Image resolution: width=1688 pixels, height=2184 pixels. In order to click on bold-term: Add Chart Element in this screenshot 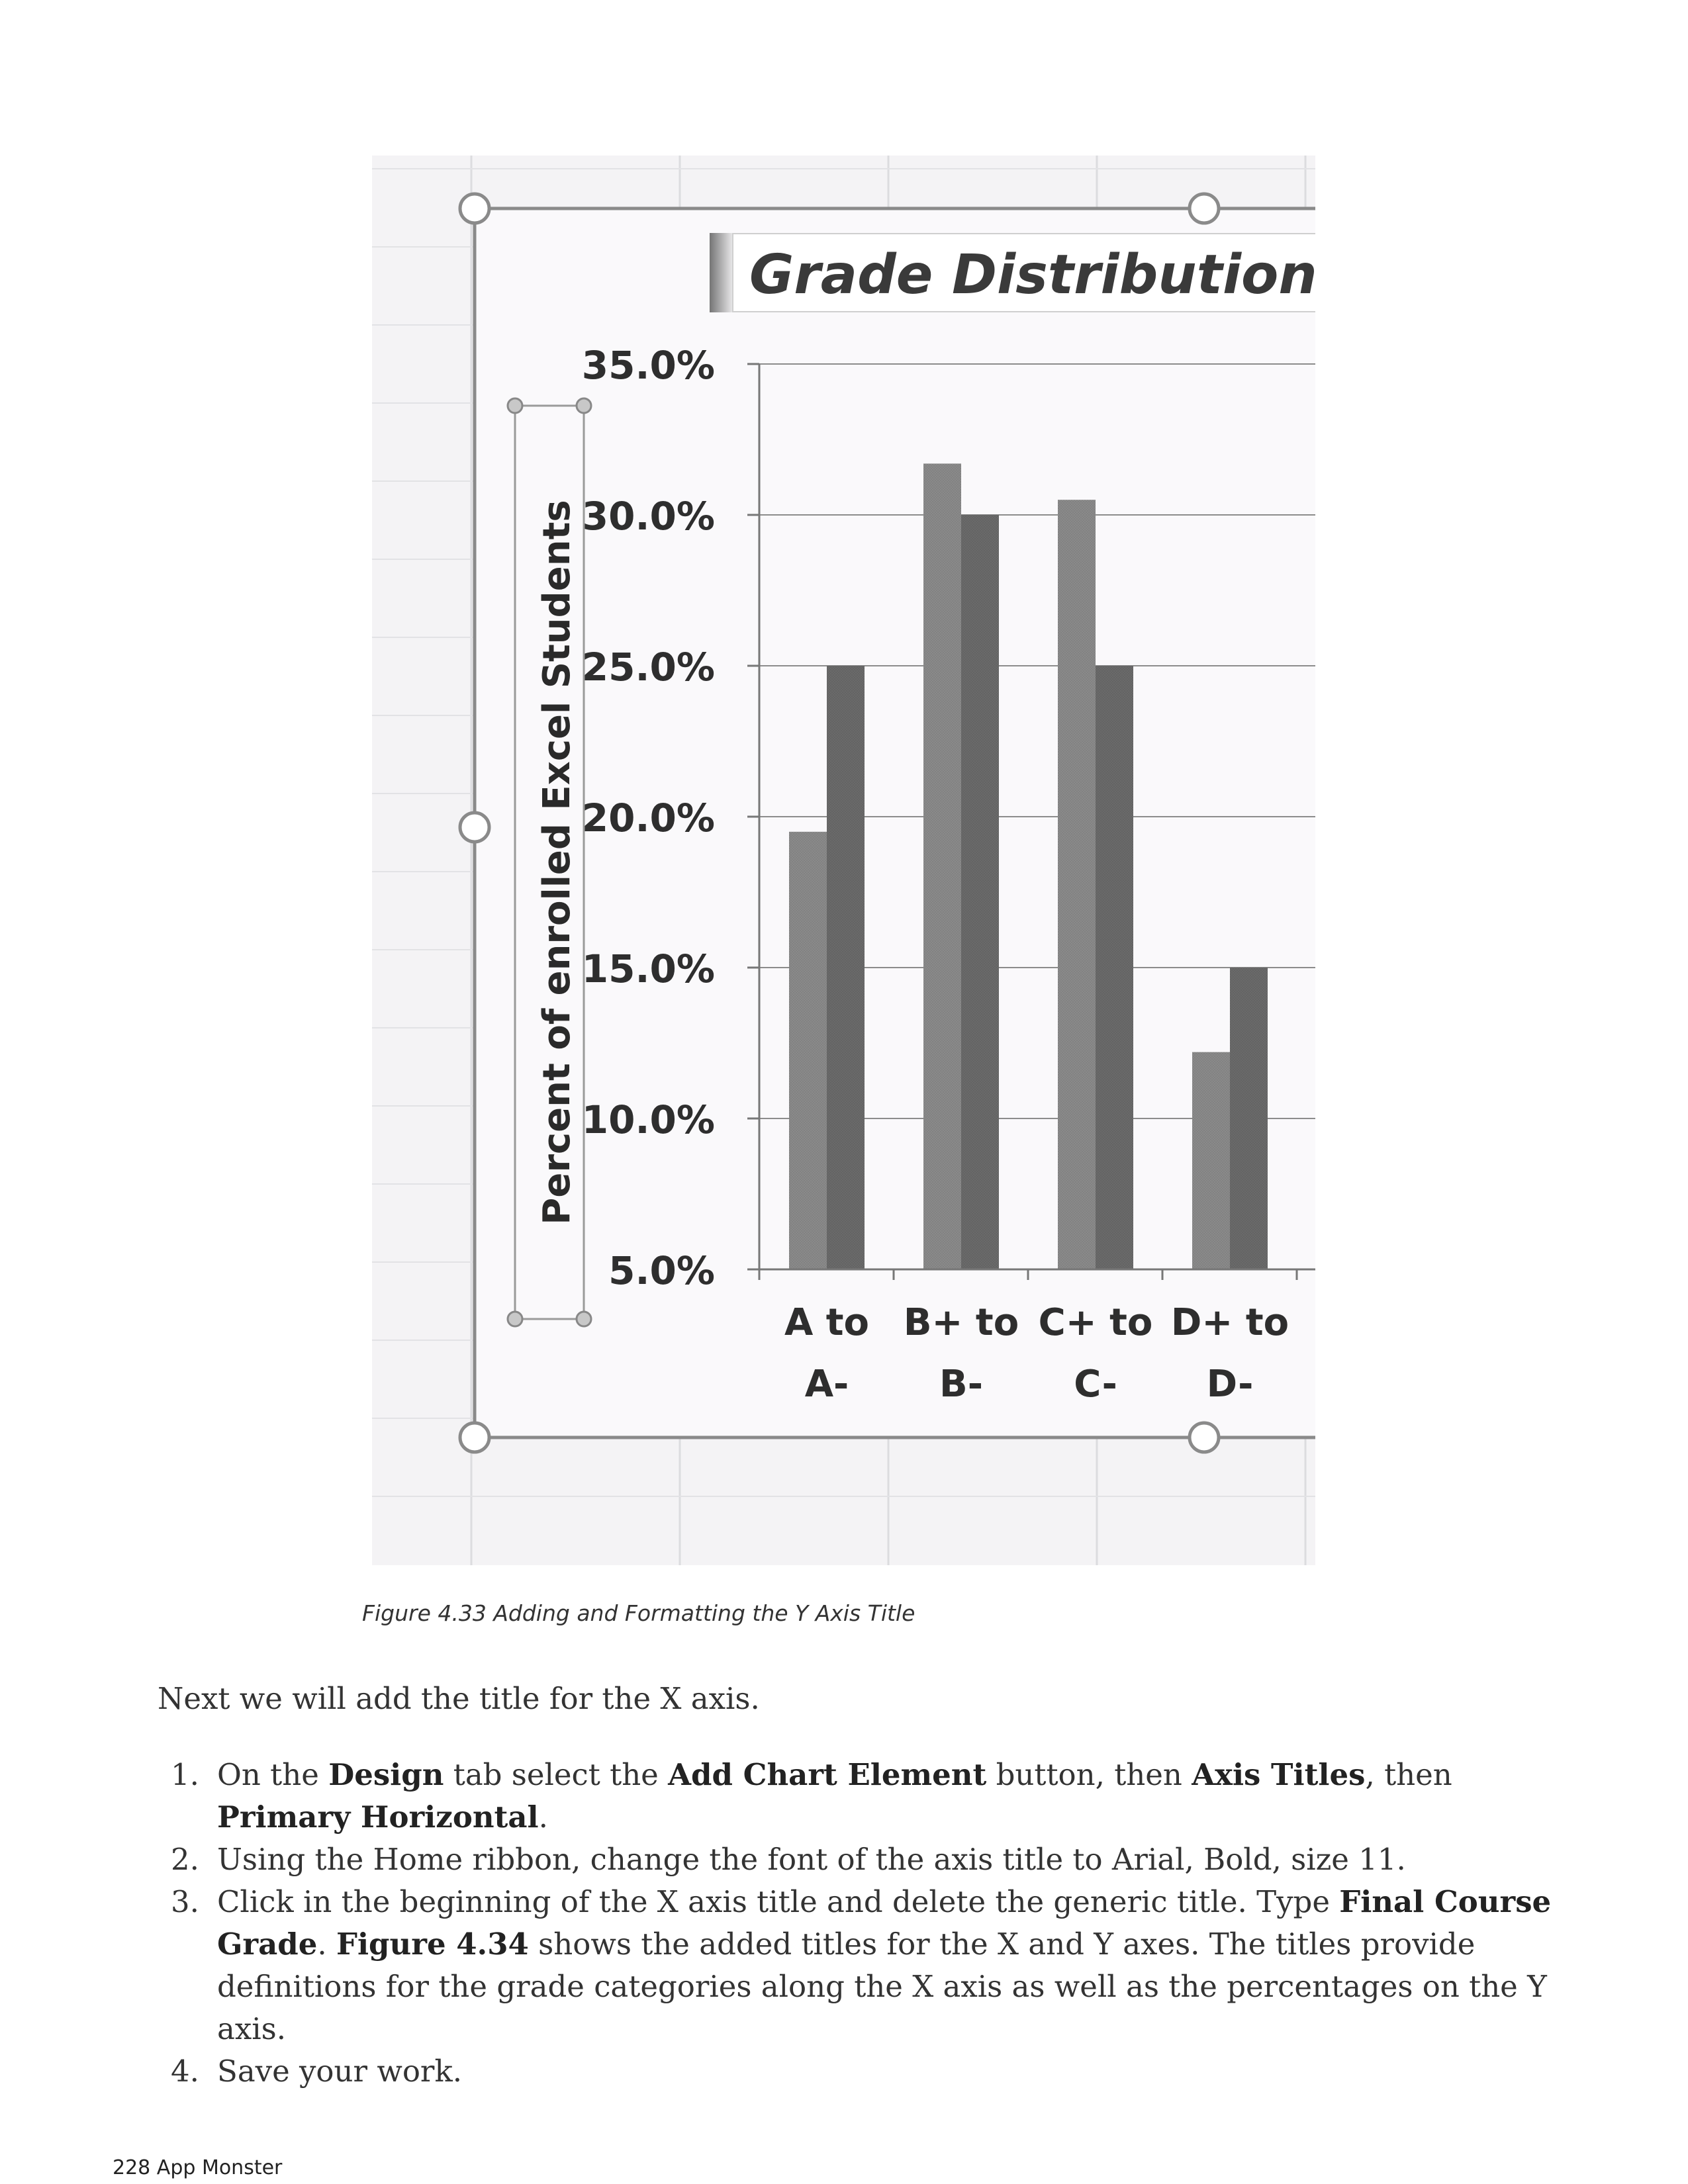, I will do `click(827, 1775)`.